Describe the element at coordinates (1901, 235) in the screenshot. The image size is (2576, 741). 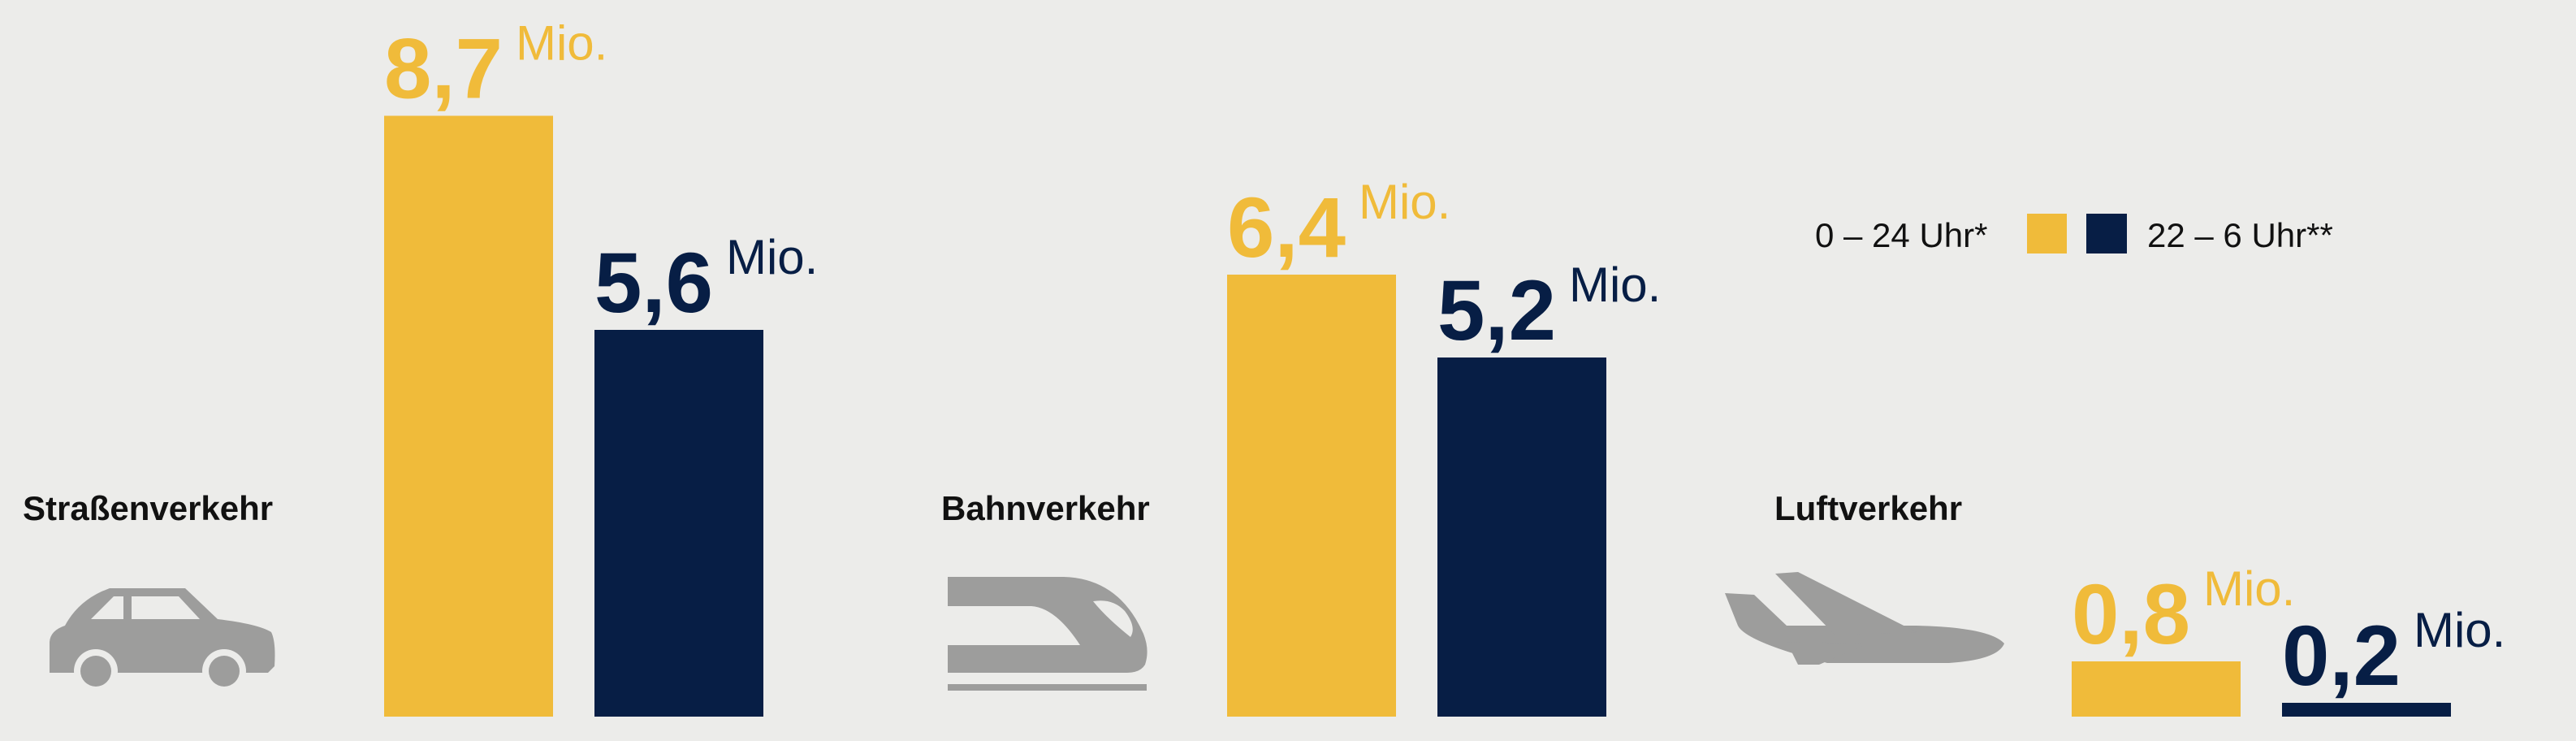
I see `legend-label: 0 – 24 Uhr*` at that location.